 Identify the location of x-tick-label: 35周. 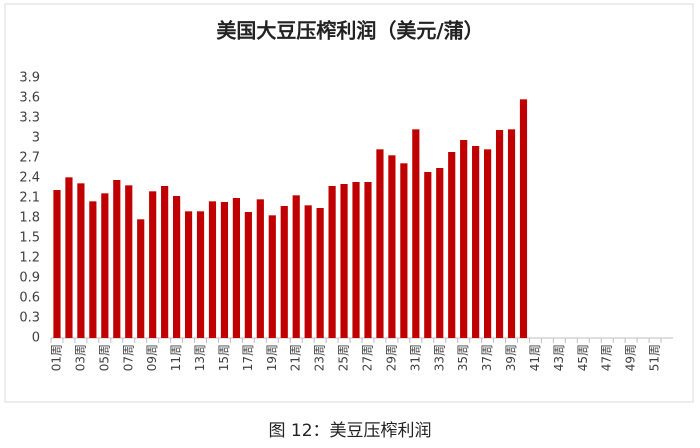
(463, 357).